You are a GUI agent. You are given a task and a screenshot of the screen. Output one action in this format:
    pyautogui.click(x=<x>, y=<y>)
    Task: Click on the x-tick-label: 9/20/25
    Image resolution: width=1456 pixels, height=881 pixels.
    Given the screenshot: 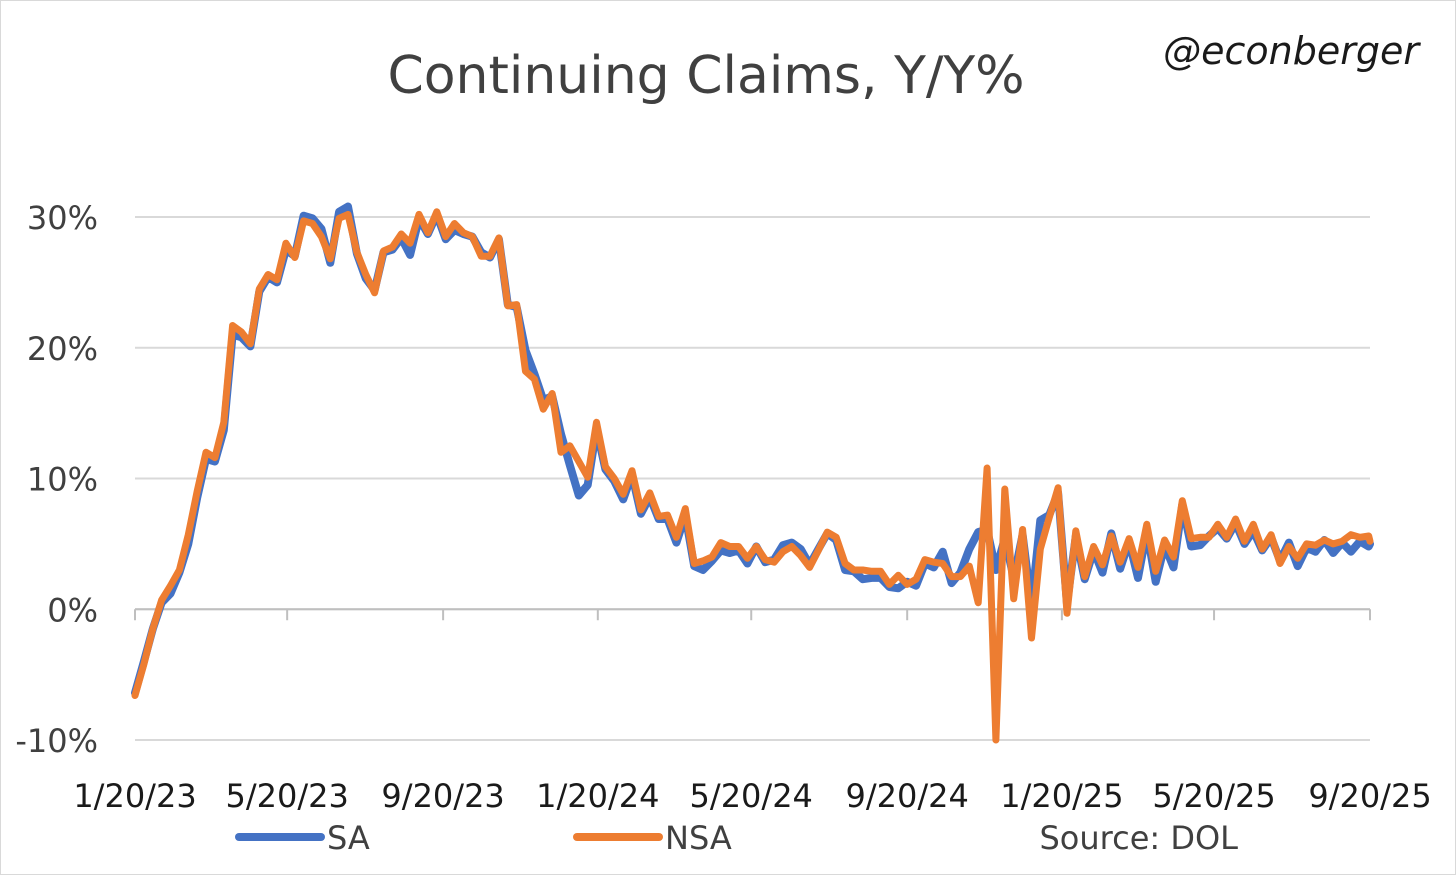 What is the action you would take?
    pyautogui.click(x=1369, y=796)
    